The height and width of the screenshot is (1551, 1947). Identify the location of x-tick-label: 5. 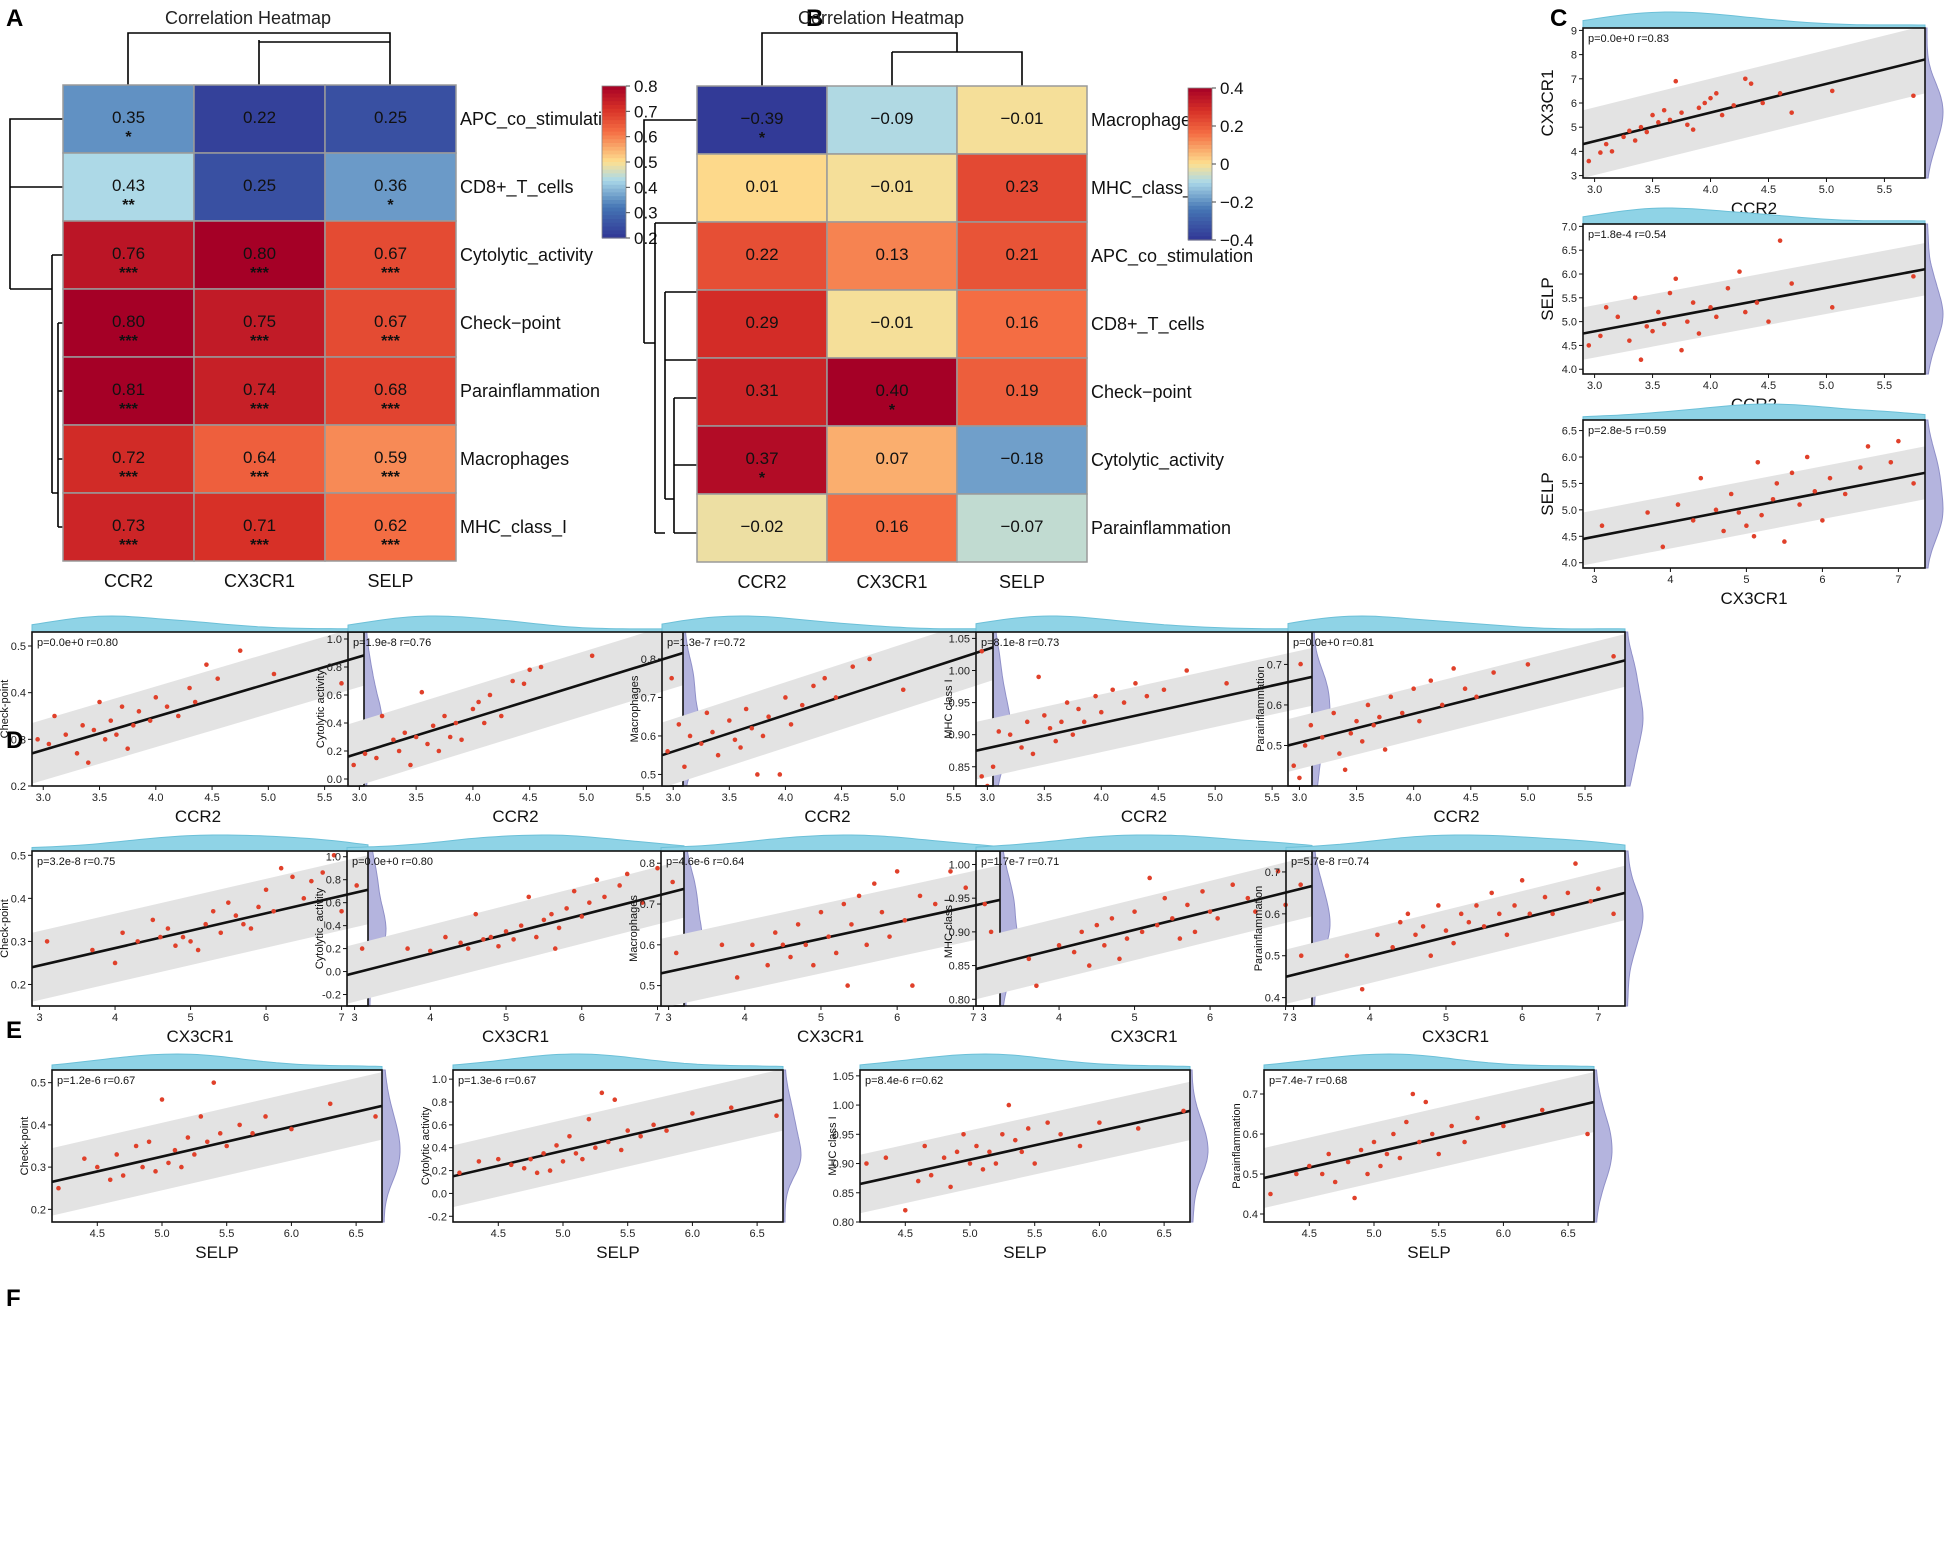
(1746, 580).